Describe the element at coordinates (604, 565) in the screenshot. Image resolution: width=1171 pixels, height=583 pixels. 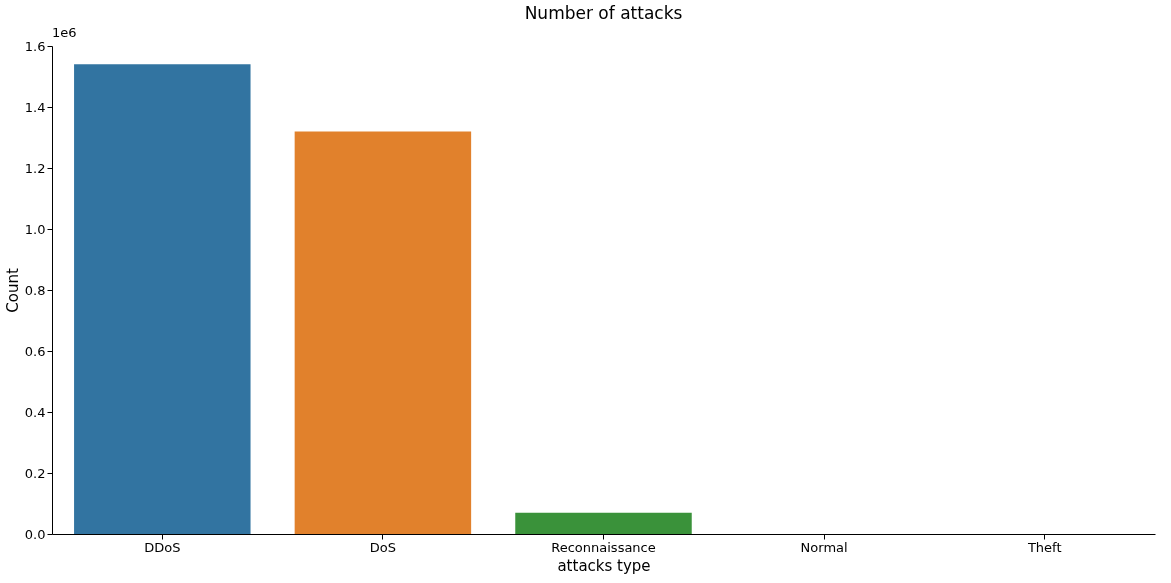
I see `x-axis-title: attacks type` at that location.